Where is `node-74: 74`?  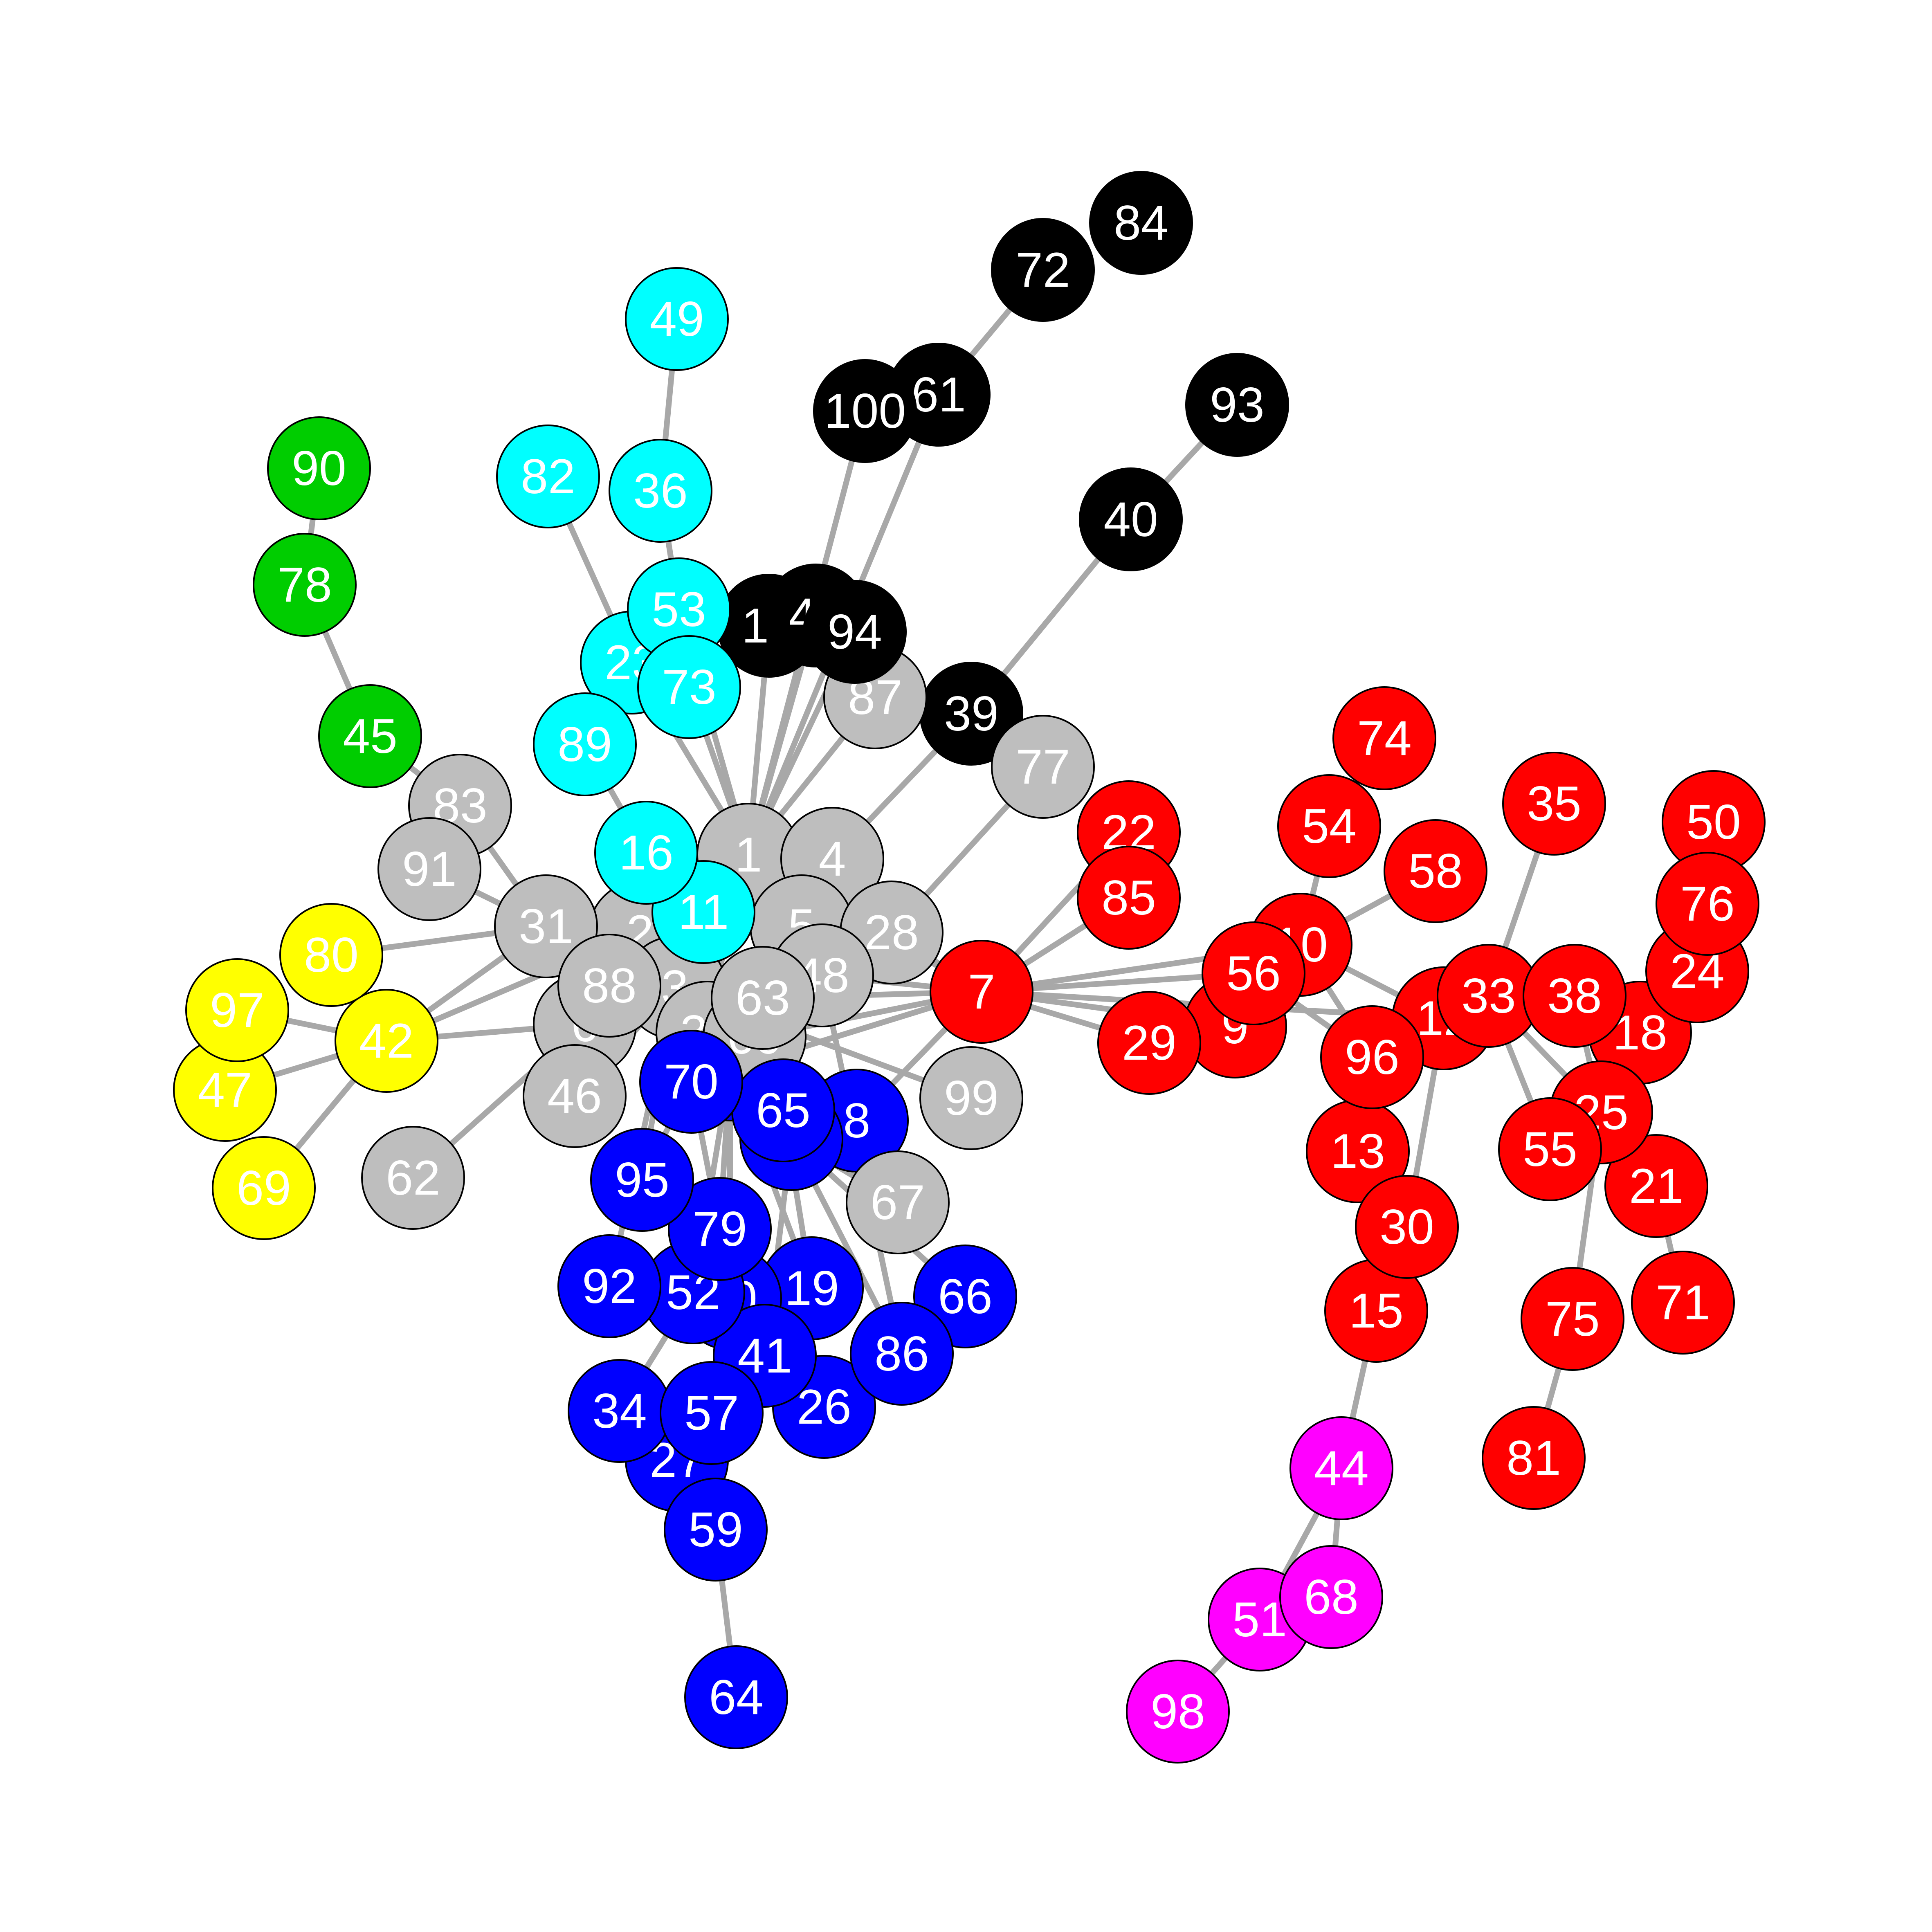
node-74: 74 is located at coordinates (1384, 738).